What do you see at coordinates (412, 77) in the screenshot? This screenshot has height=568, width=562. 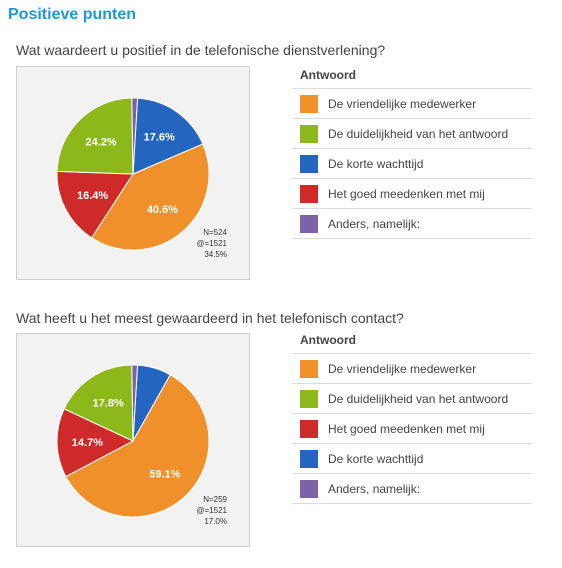 I see `legend-1-header: Antwoord` at bounding box center [412, 77].